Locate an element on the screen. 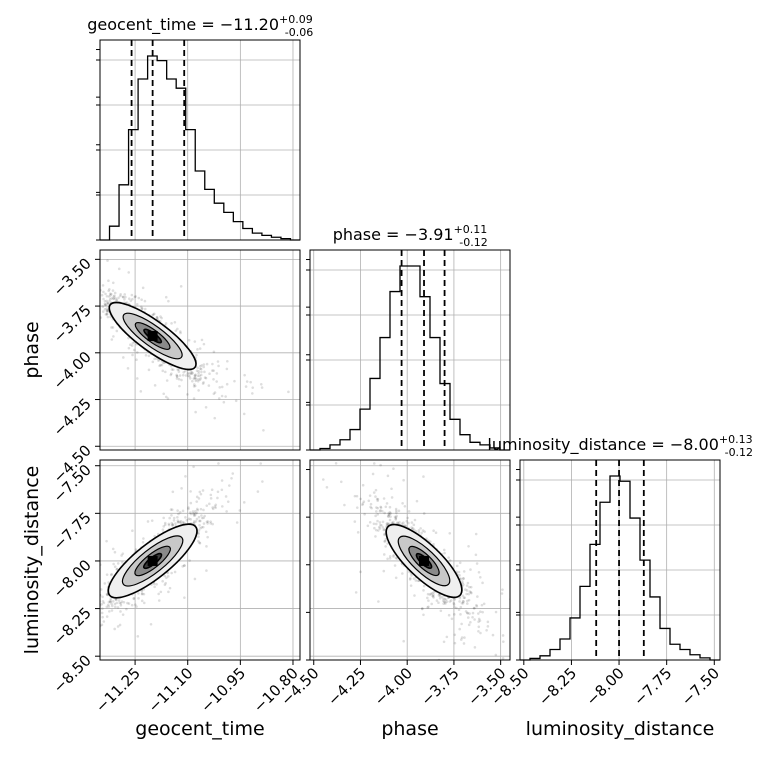 The width and height of the screenshot is (760, 760). histogram-panel-phase: phase = −3.91+0.11-0.12 is located at coordinates (408, 337).